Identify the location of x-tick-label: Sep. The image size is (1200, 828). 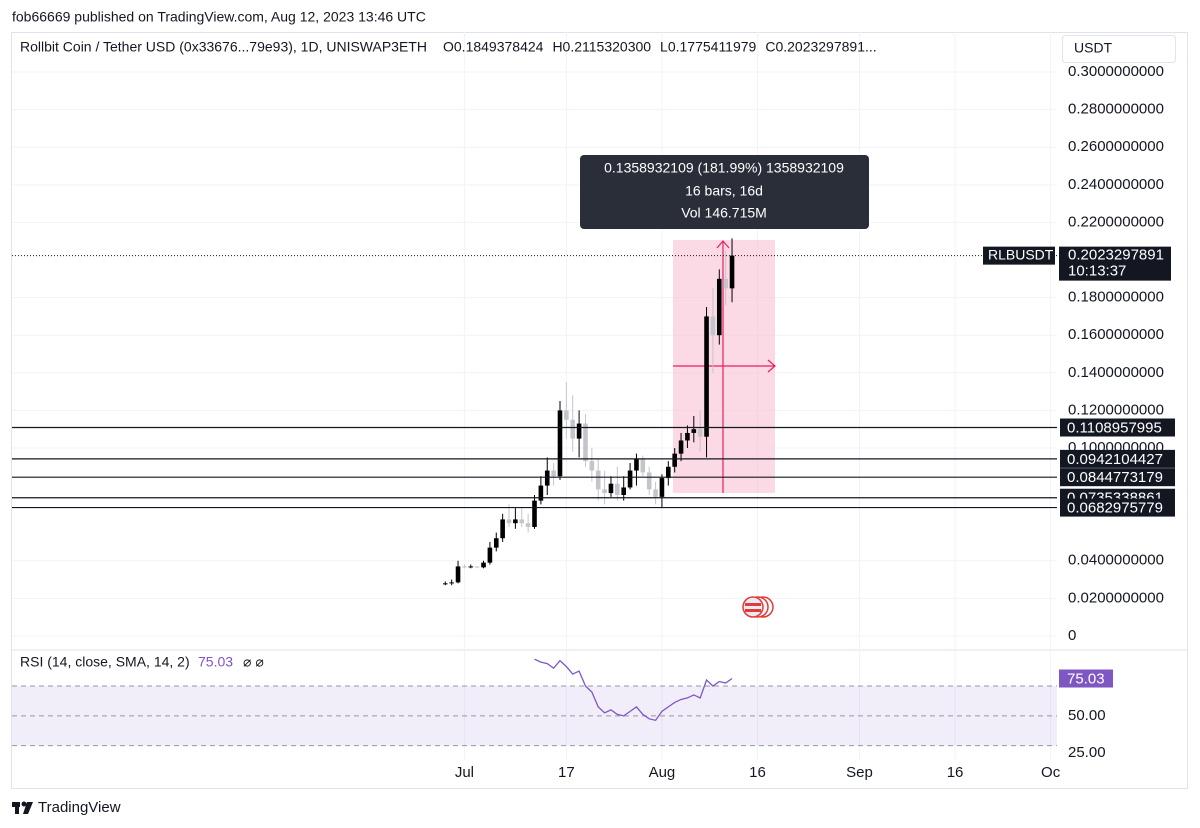
(859, 772).